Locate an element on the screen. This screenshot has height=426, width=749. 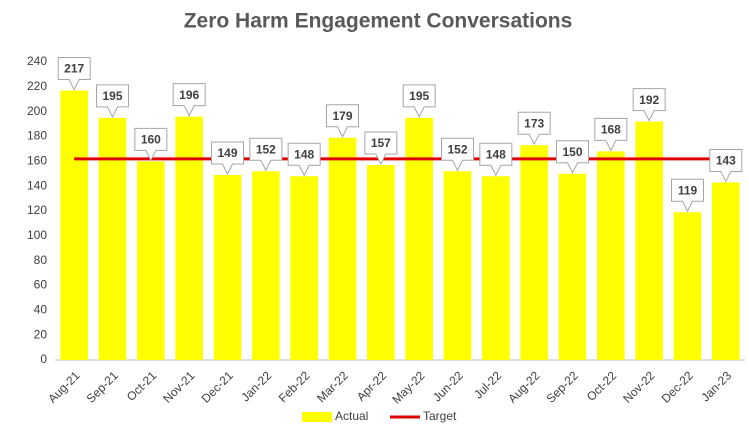
data-label: 160 is located at coordinates (151, 140).